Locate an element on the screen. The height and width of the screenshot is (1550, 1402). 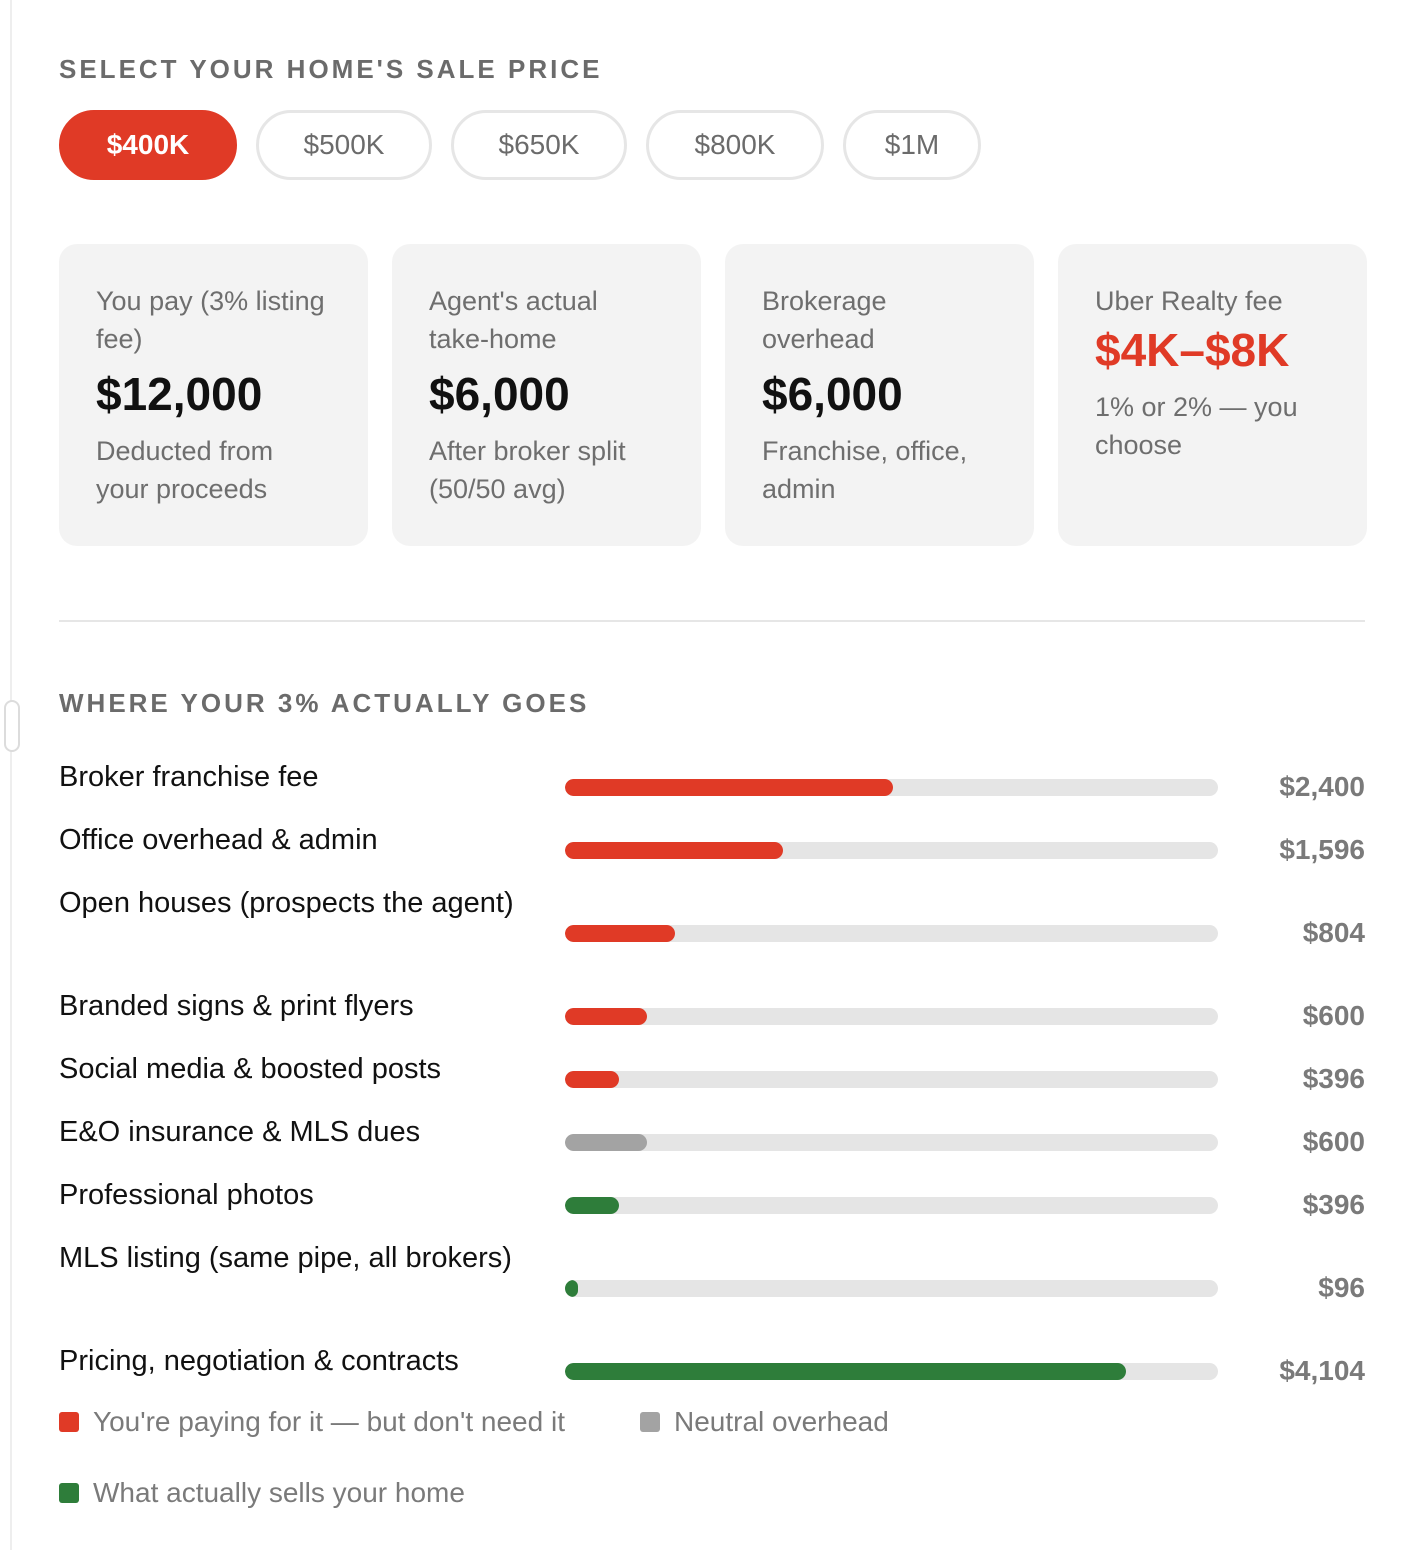
card-label: Agent's actual take-home is located at coordinates (513, 320).